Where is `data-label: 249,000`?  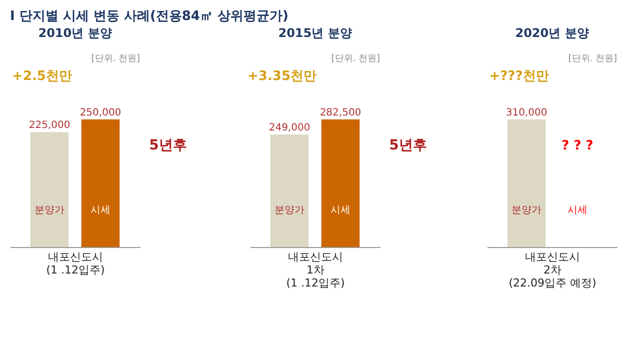
data-label: 249,000 is located at coordinates (289, 128).